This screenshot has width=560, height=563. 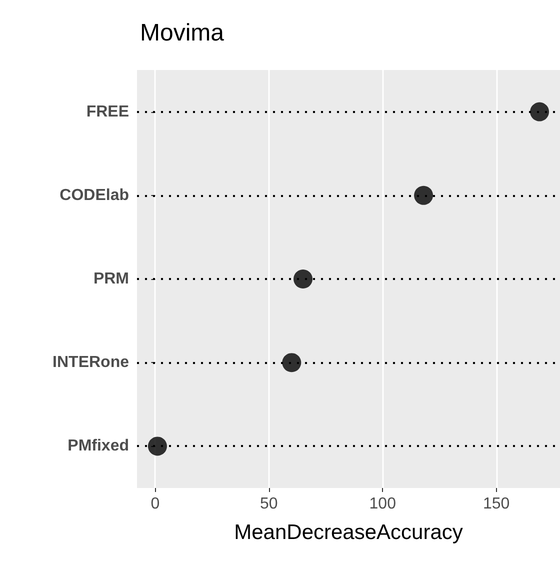 What do you see at coordinates (182, 33) in the screenshot?
I see `chart-title: Movima` at bounding box center [182, 33].